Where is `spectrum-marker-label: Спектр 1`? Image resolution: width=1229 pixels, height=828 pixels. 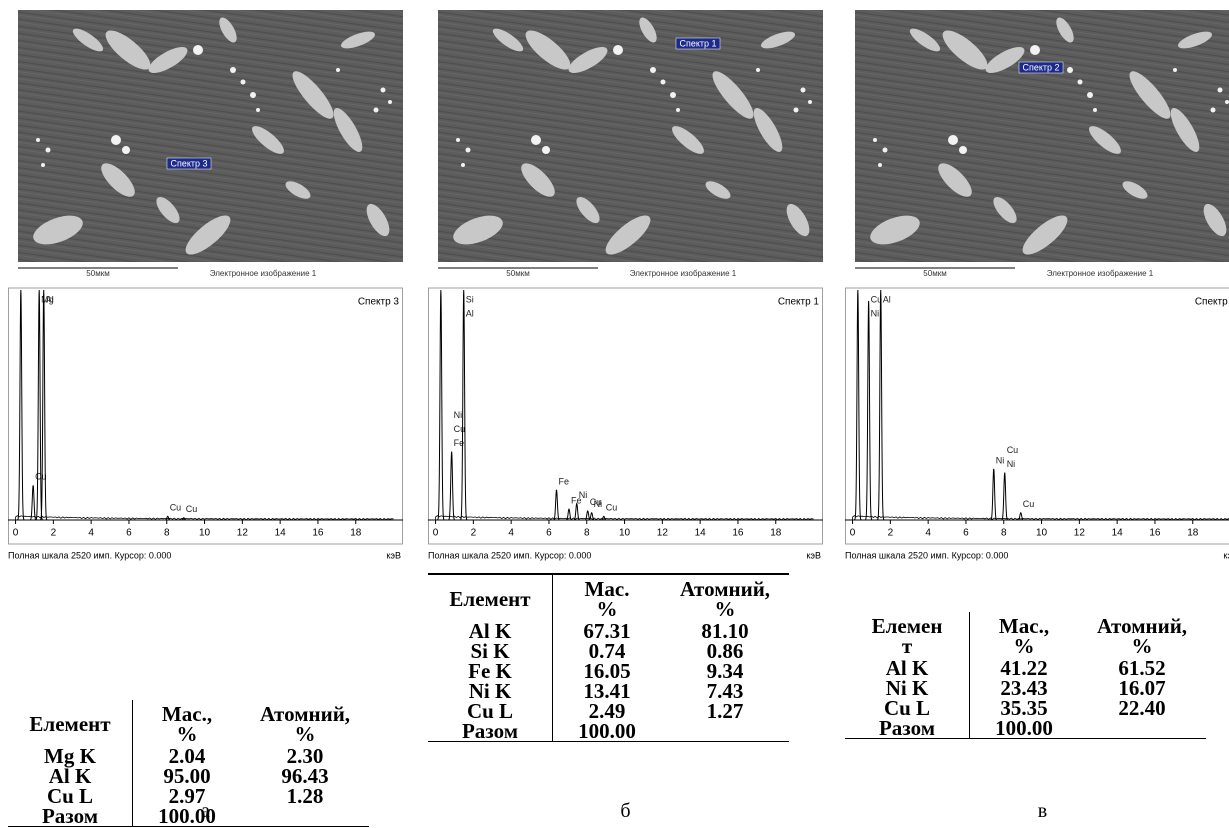
spectrum-marker-label: Спектр 1 is located at coordinates (697, 43).